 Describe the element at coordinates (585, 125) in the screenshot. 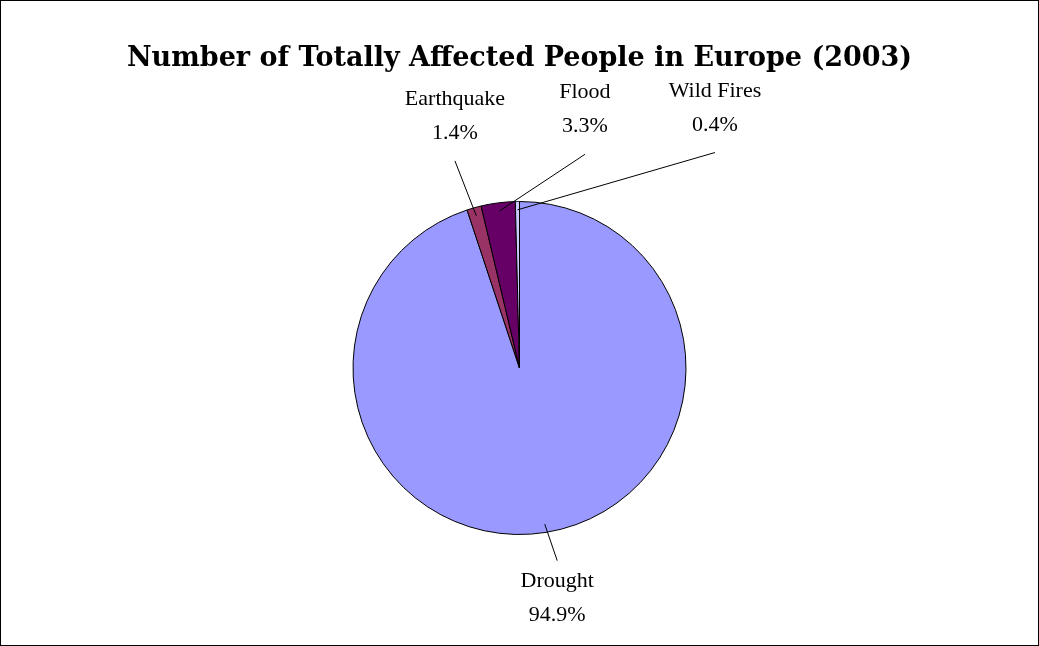

I see `data-label: 3.3%` at that location.